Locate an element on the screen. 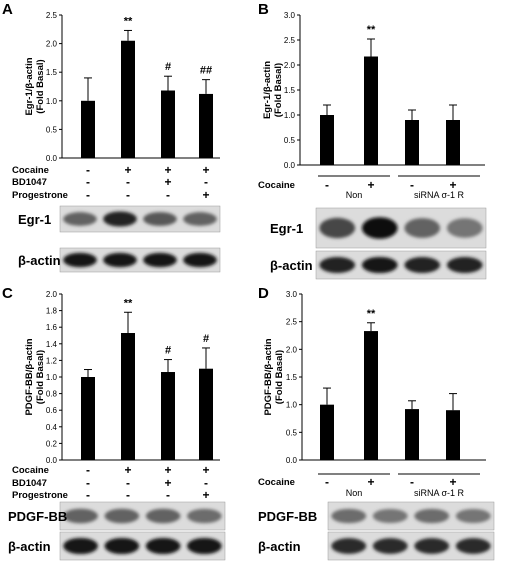  y-tick-label: 0.2 is located at coordinates (52, 443).